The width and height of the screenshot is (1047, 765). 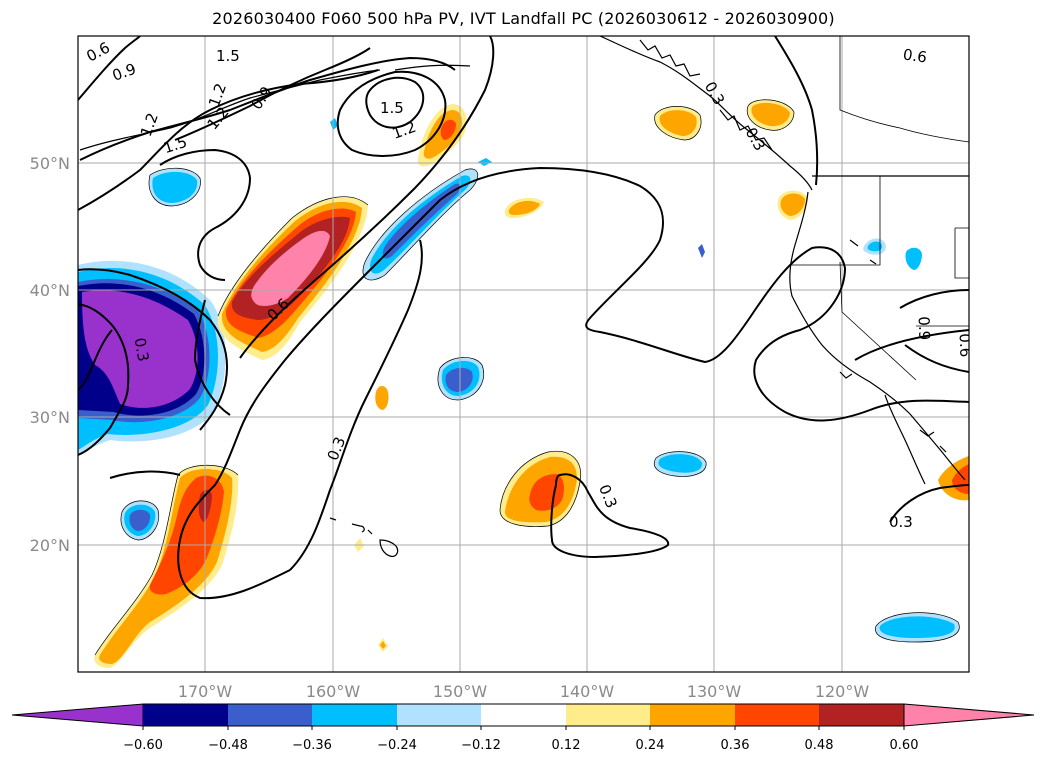 I want to click on contour-0.9-top, so click(x=109, y=68).